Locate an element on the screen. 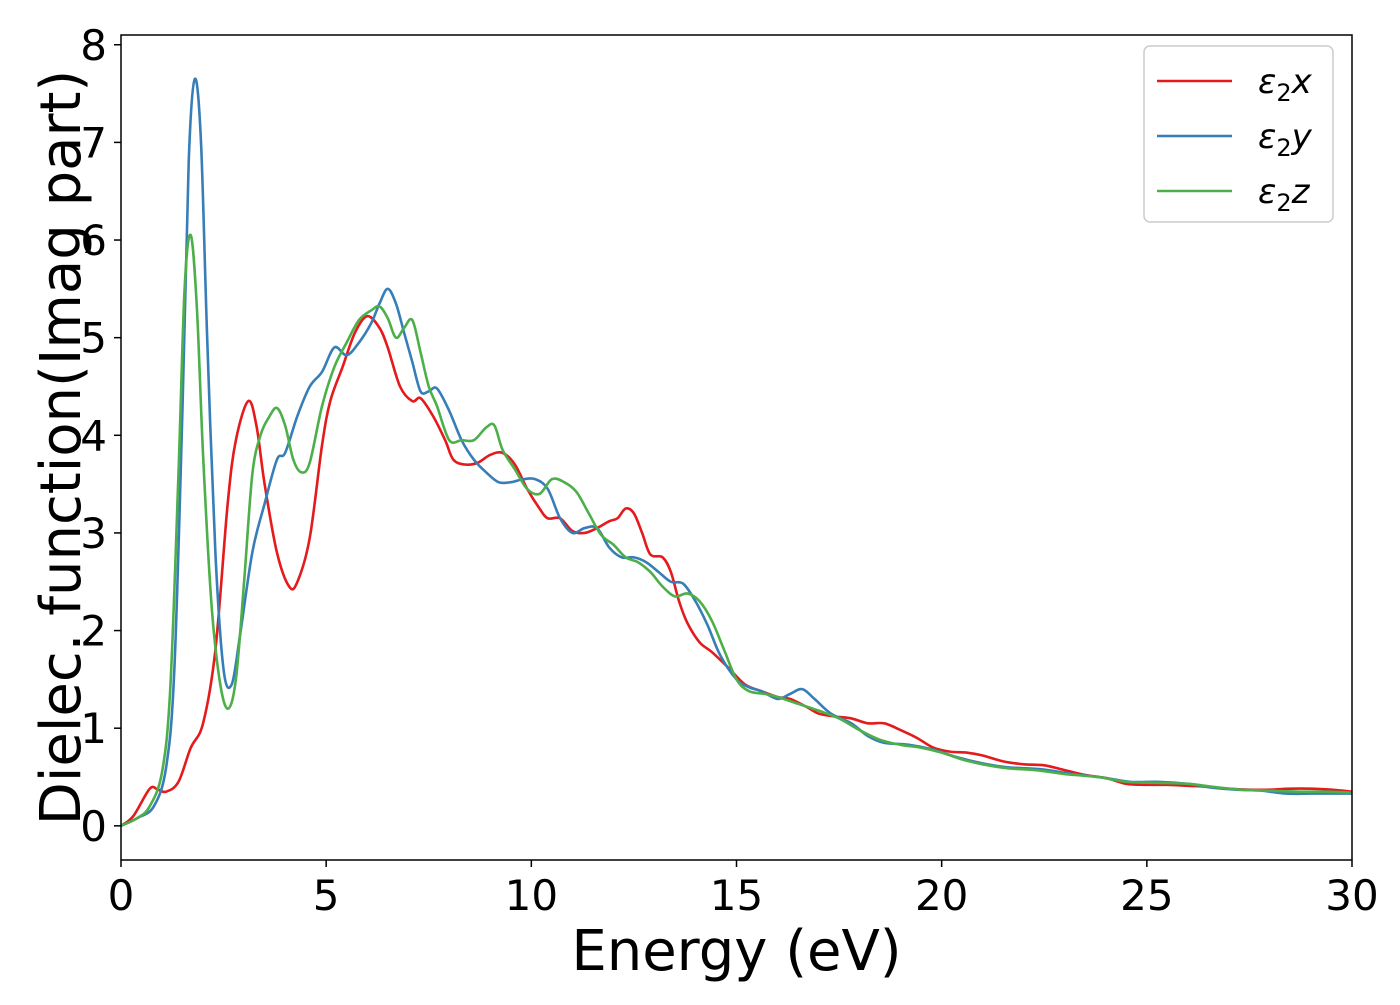 The height and width of the screenshot is (1005, 1400). x-tick-label: 20 is located at coordinates (941, 895).